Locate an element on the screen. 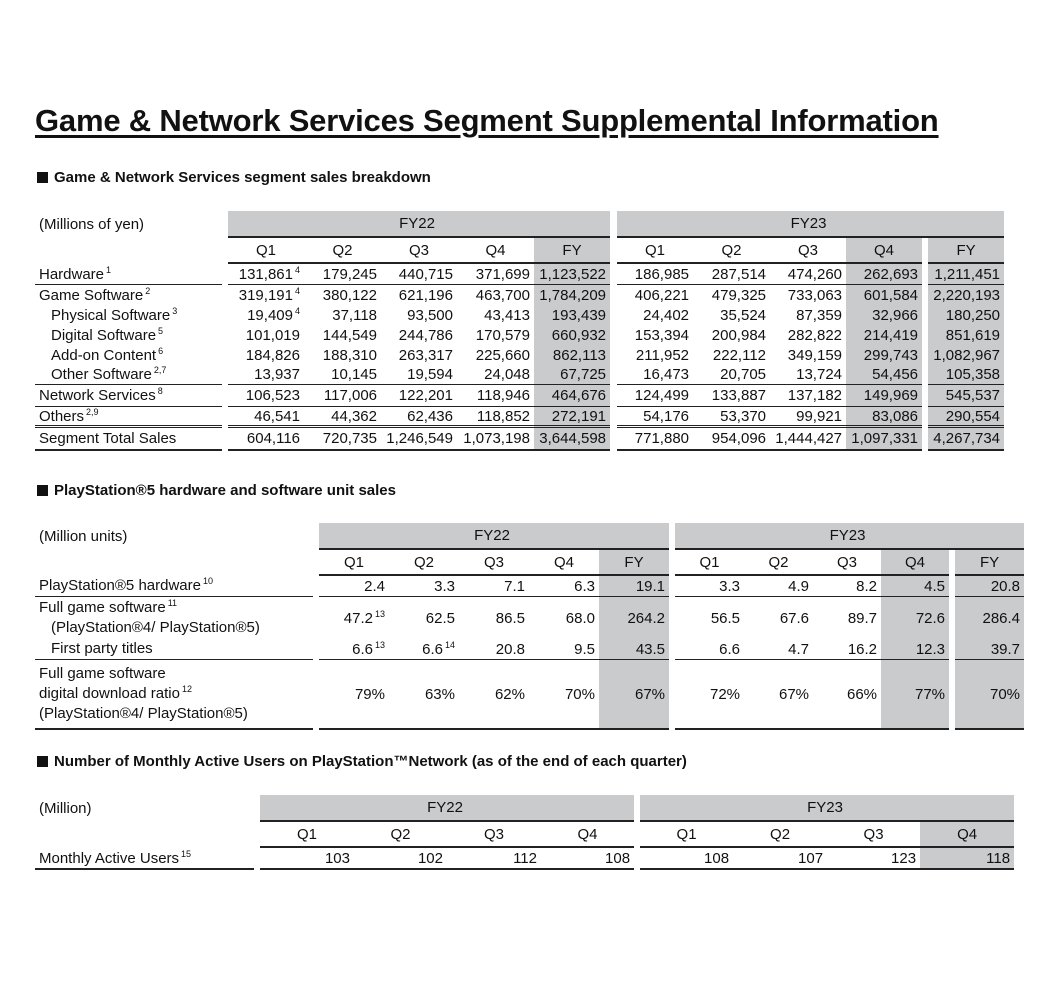 The height and width of the screenshot is (991, 1057). value: 13,724 is located at coordinates (819, 374).